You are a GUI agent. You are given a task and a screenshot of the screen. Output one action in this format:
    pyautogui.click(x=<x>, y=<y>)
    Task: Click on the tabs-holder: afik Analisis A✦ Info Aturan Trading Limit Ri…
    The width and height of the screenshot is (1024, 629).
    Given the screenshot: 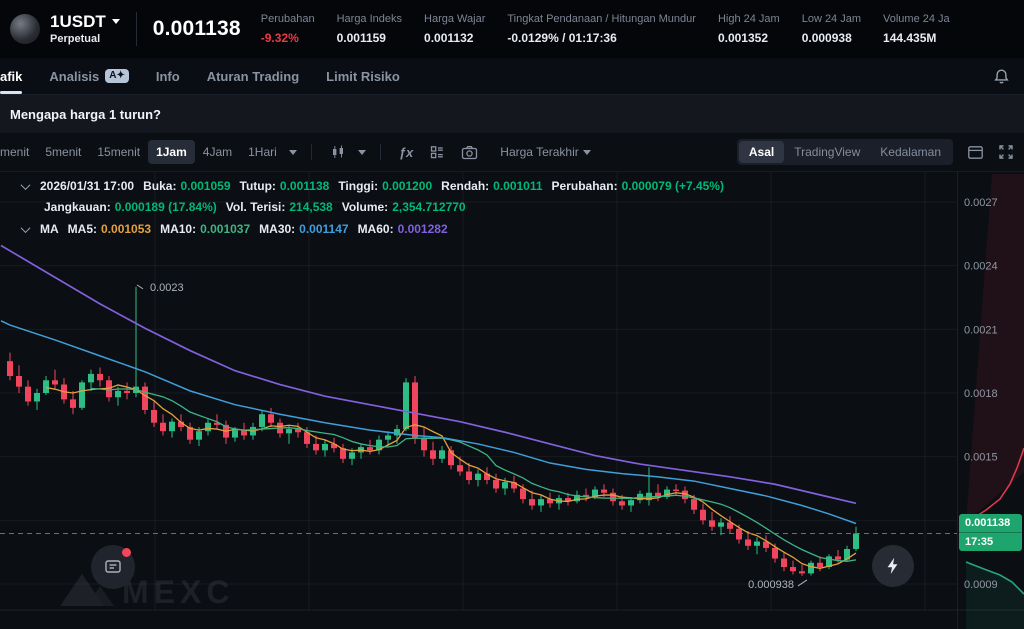 What is the action you would take?
    pyautogui.click(x=200, y=76)
    